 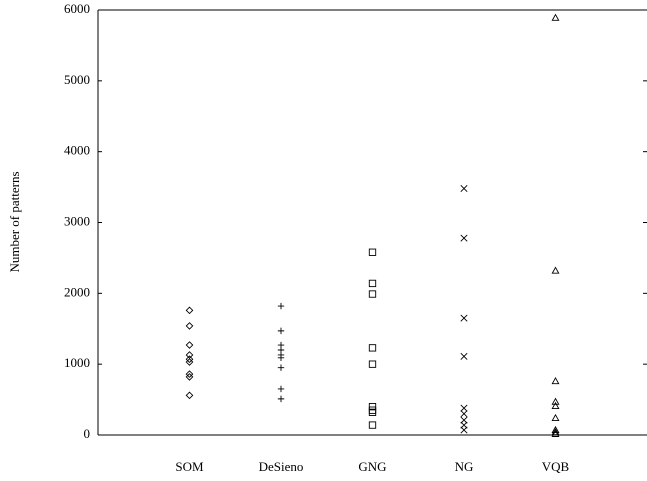 What do you see at coordinates (556, 466) in the screenshot?
I see `x-tick-label: VQB` at bounding box center [556, 466].